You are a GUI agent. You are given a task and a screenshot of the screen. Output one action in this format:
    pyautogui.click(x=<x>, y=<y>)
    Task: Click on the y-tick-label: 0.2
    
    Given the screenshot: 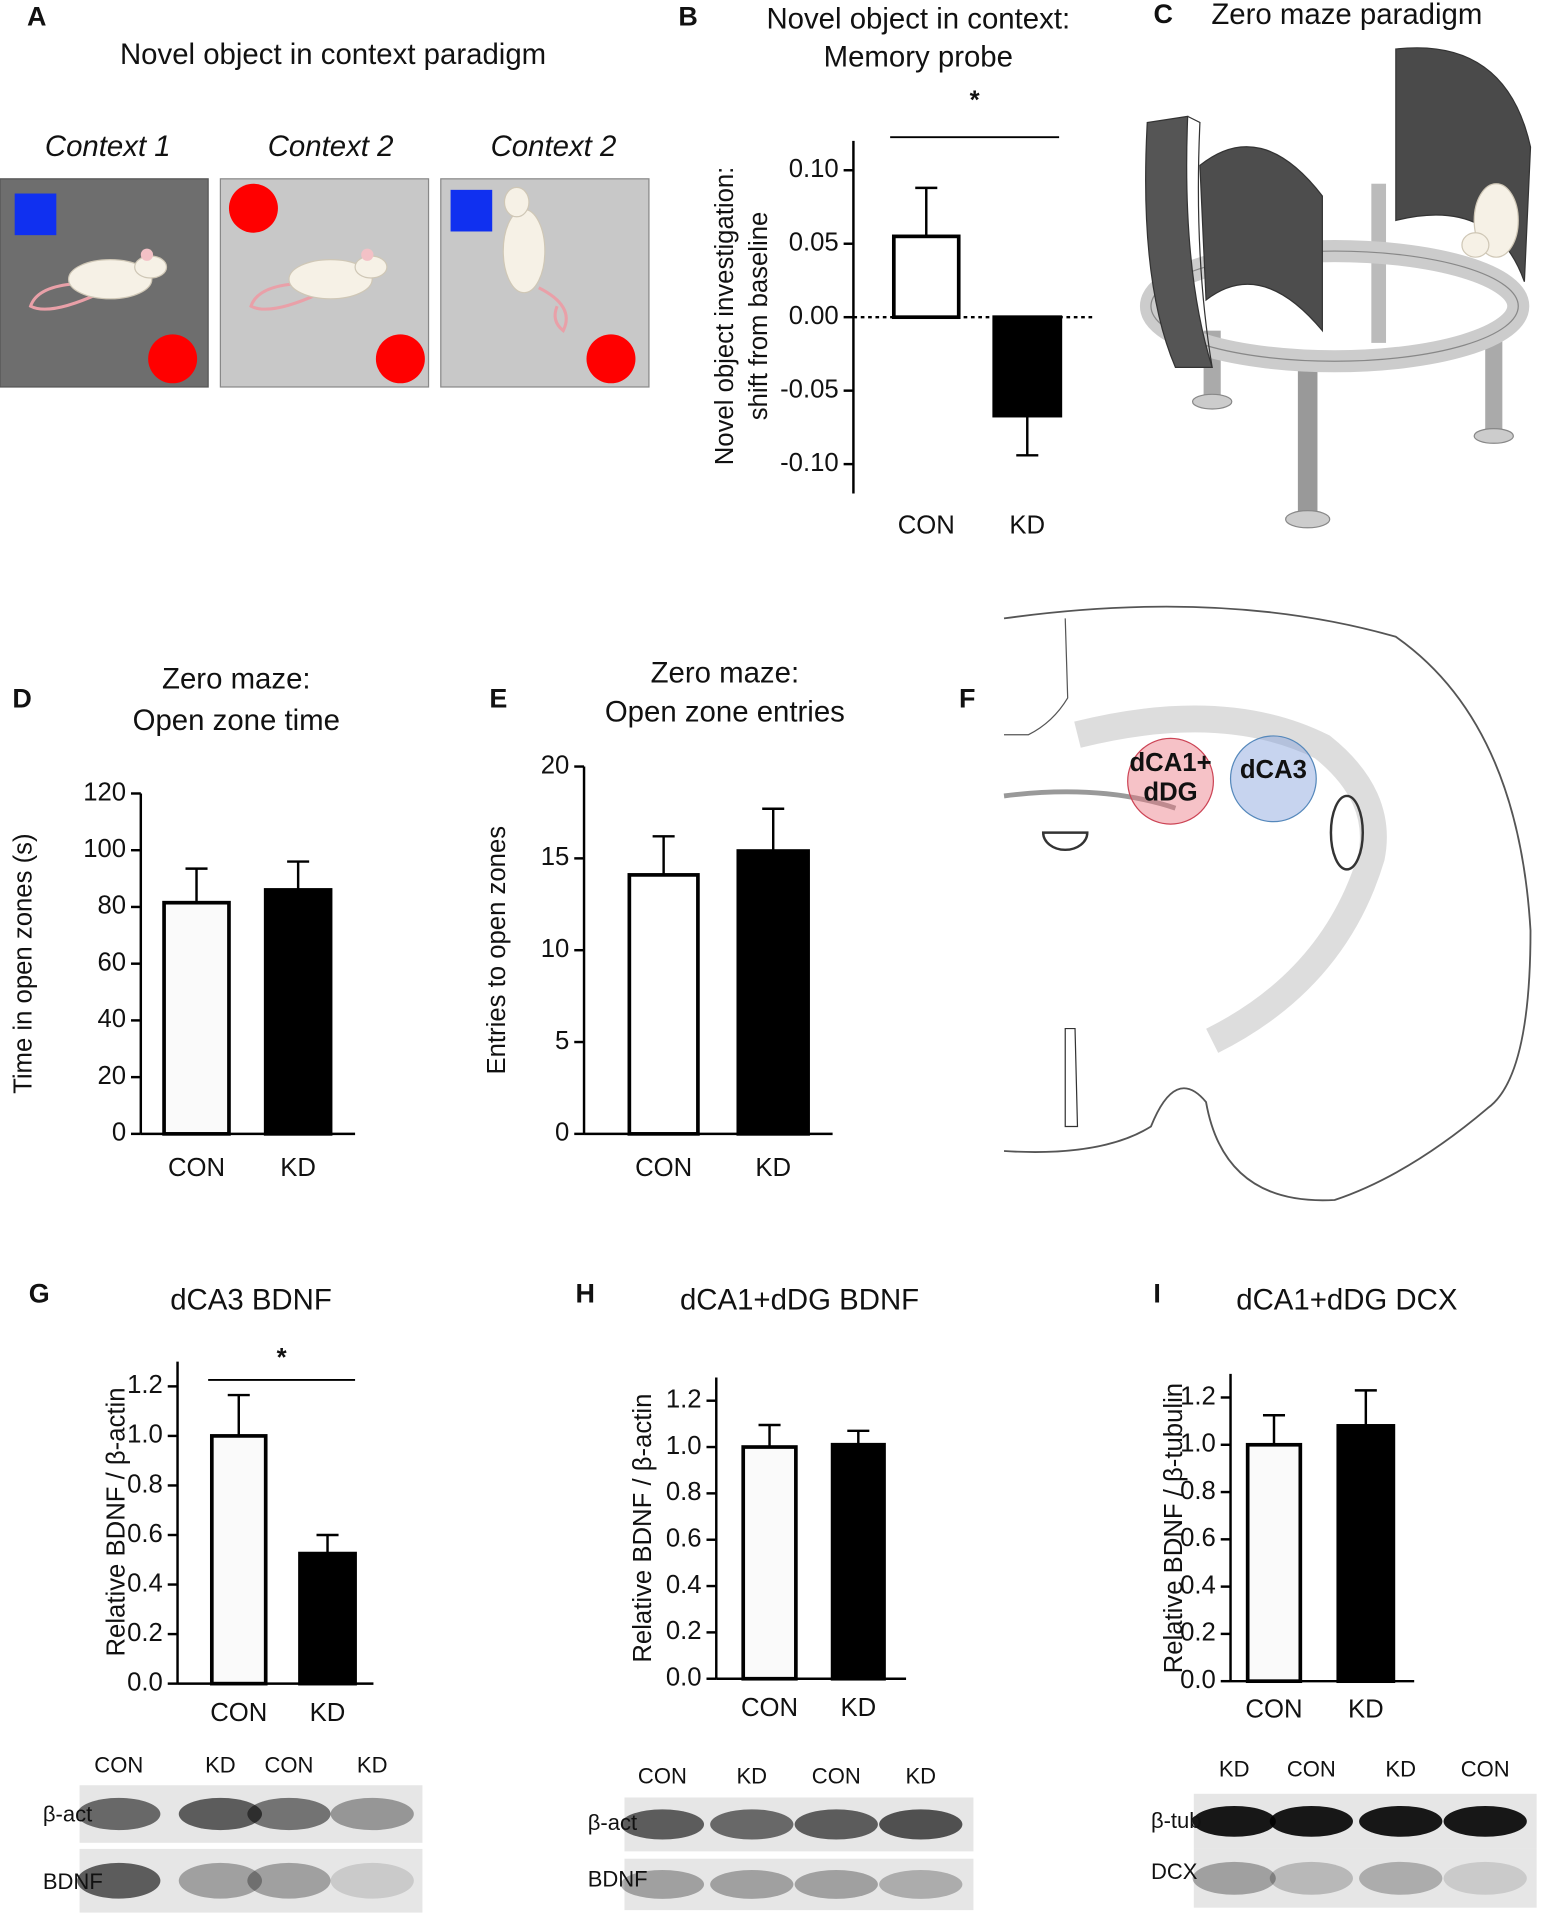 What is the action you would take?
    pyautogui.click(x=1198, y=1633)
    